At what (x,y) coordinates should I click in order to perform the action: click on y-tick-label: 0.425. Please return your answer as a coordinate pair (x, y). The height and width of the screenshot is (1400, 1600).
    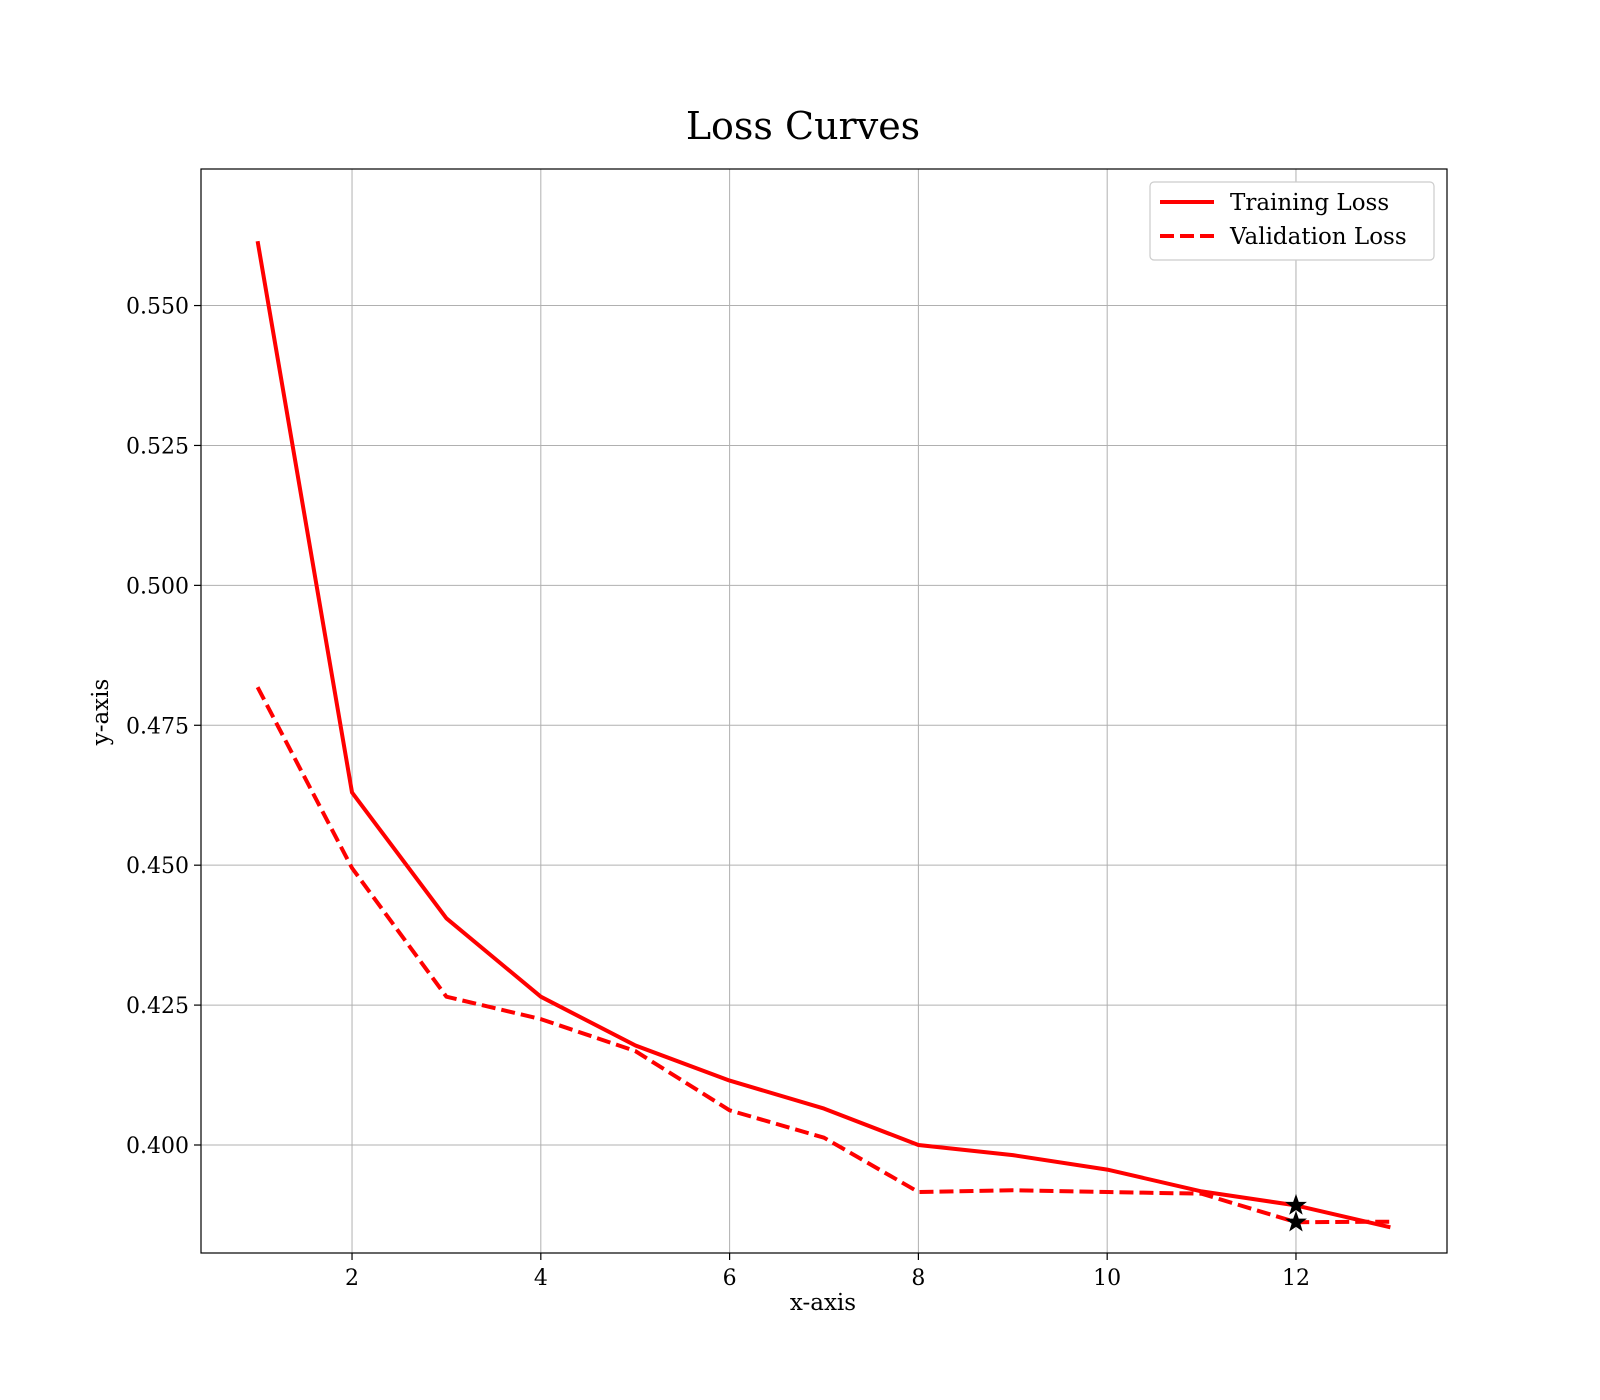
    Looking at the image, I should click on (157, 1006).